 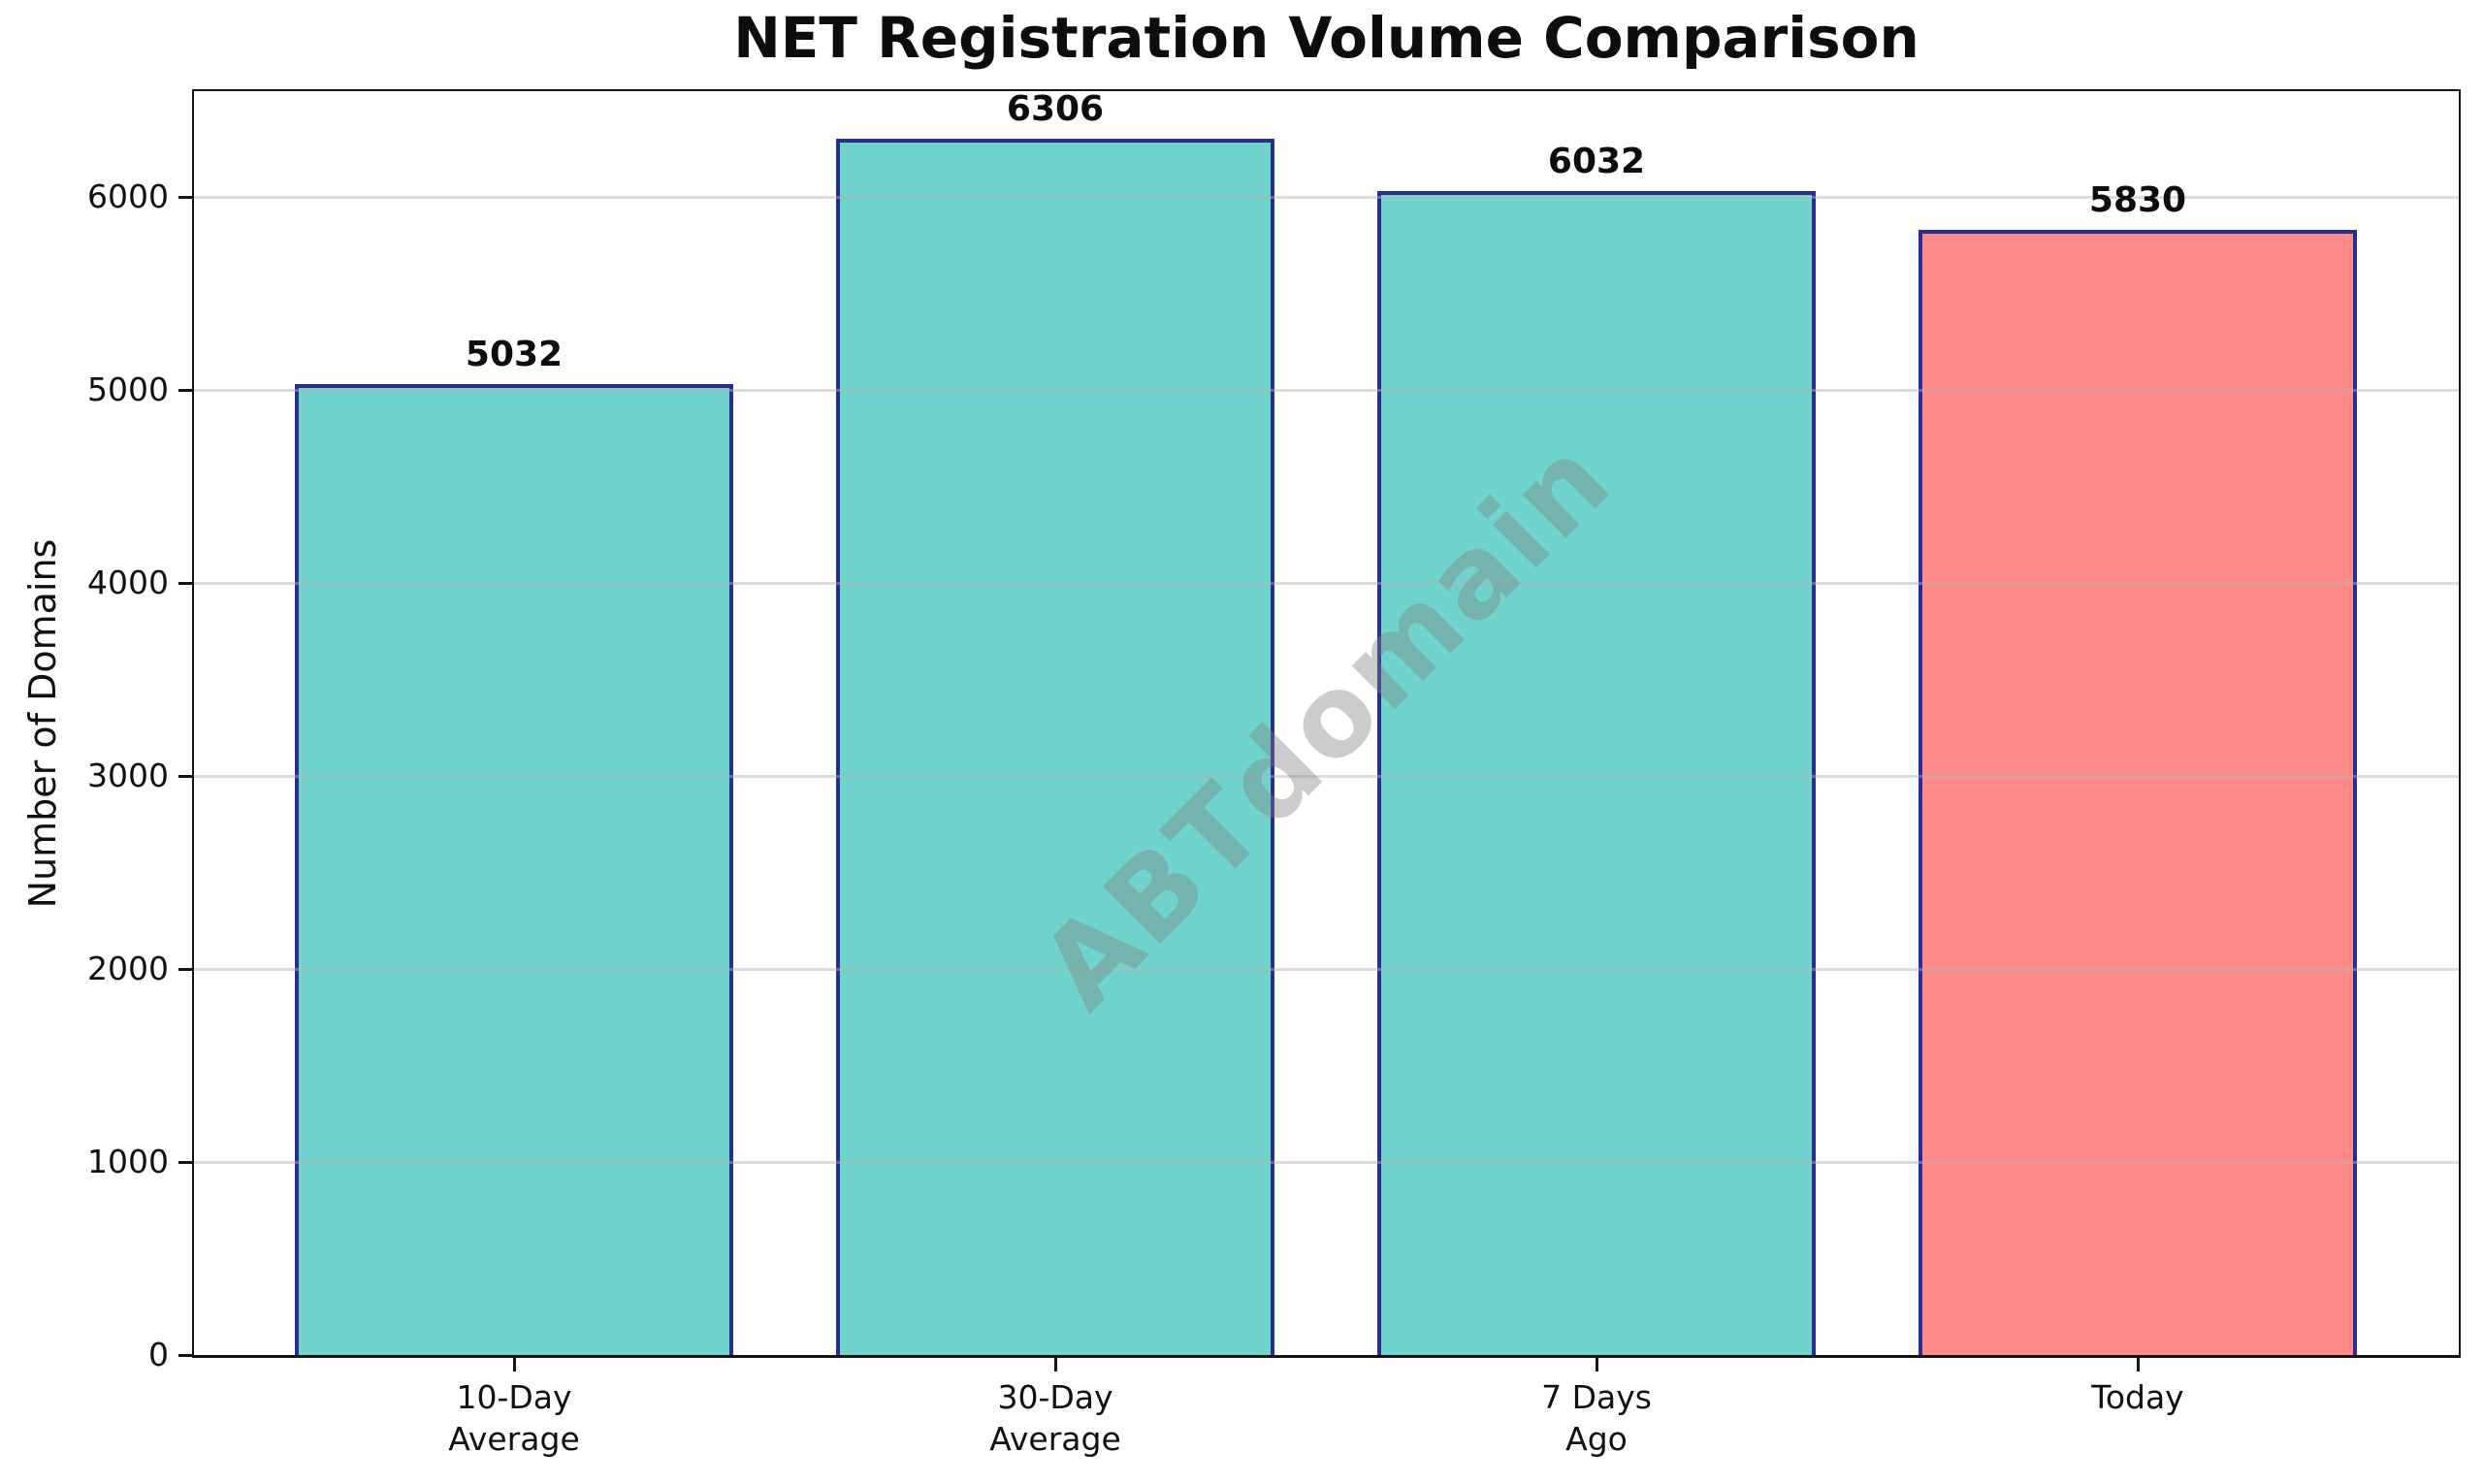 I want to click on bar-value-label-2: 6032, so click(x=1597, y=161).